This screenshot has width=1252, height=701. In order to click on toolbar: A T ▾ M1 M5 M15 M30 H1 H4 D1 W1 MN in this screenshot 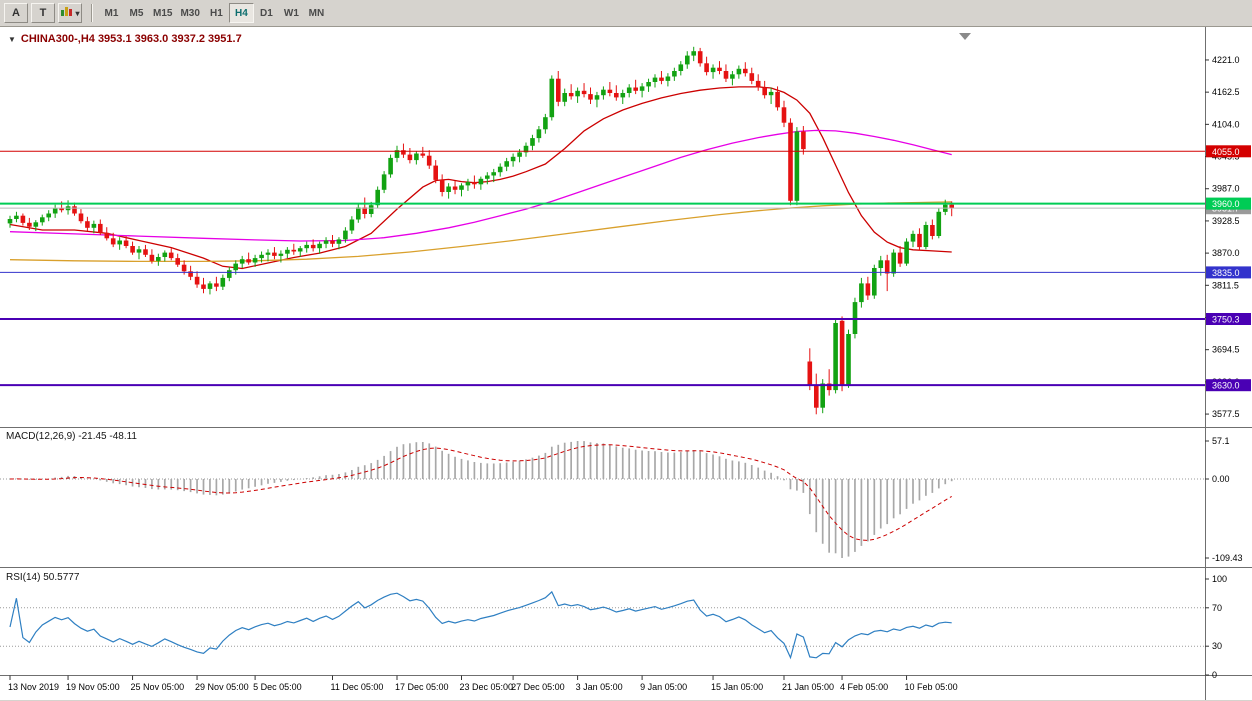, I will do `click(626, 13)`.